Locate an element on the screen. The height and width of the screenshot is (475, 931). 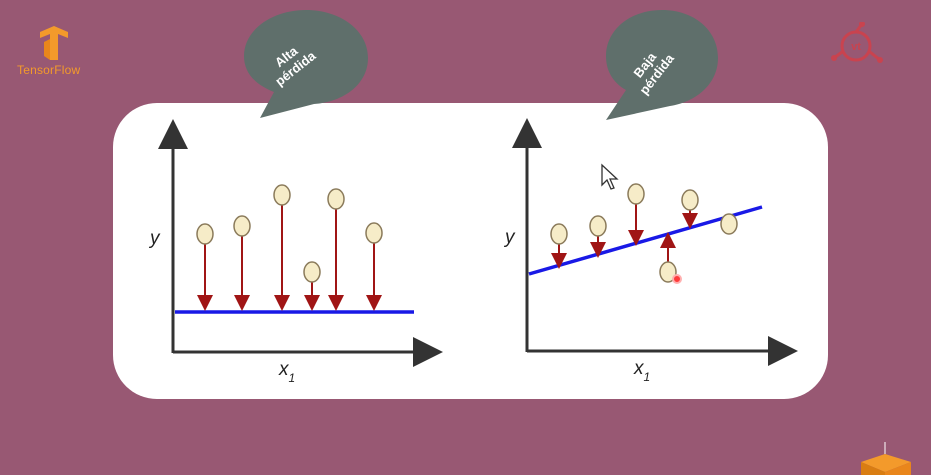
pointer-dot is located at coordinates (677, 279).